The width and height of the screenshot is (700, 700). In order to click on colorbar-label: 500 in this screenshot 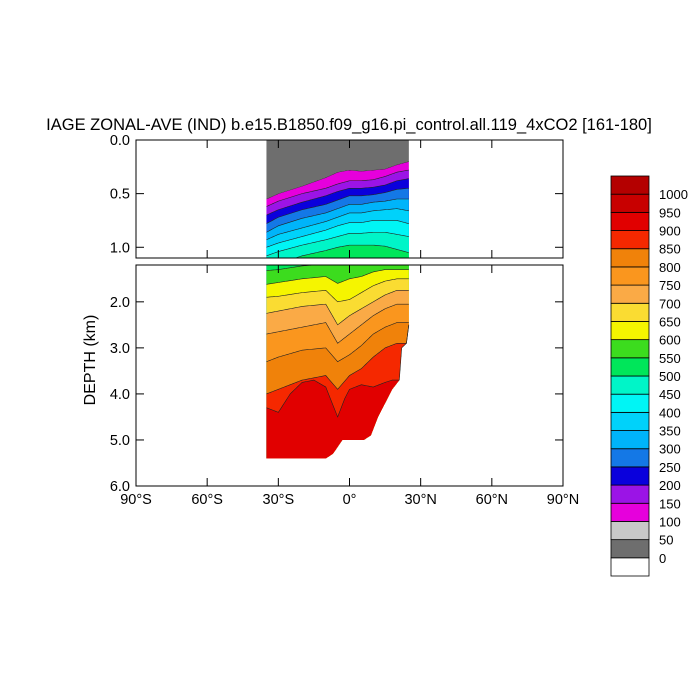, I will do `click(670, 376)`.